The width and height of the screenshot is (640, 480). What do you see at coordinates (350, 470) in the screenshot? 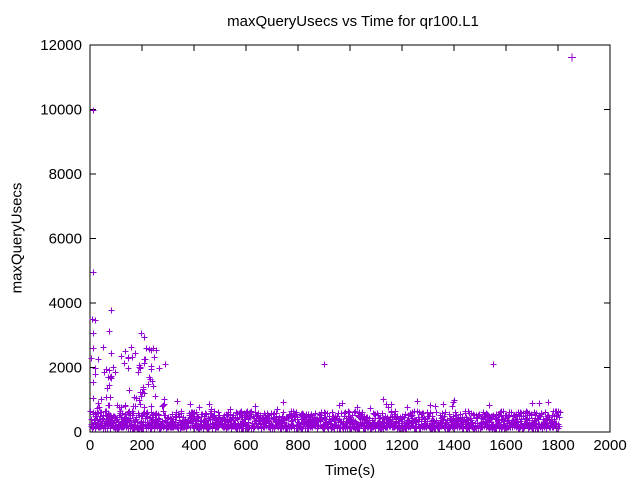
I see `x-axis-title: Time(s)` at bounding box center [350, 470].